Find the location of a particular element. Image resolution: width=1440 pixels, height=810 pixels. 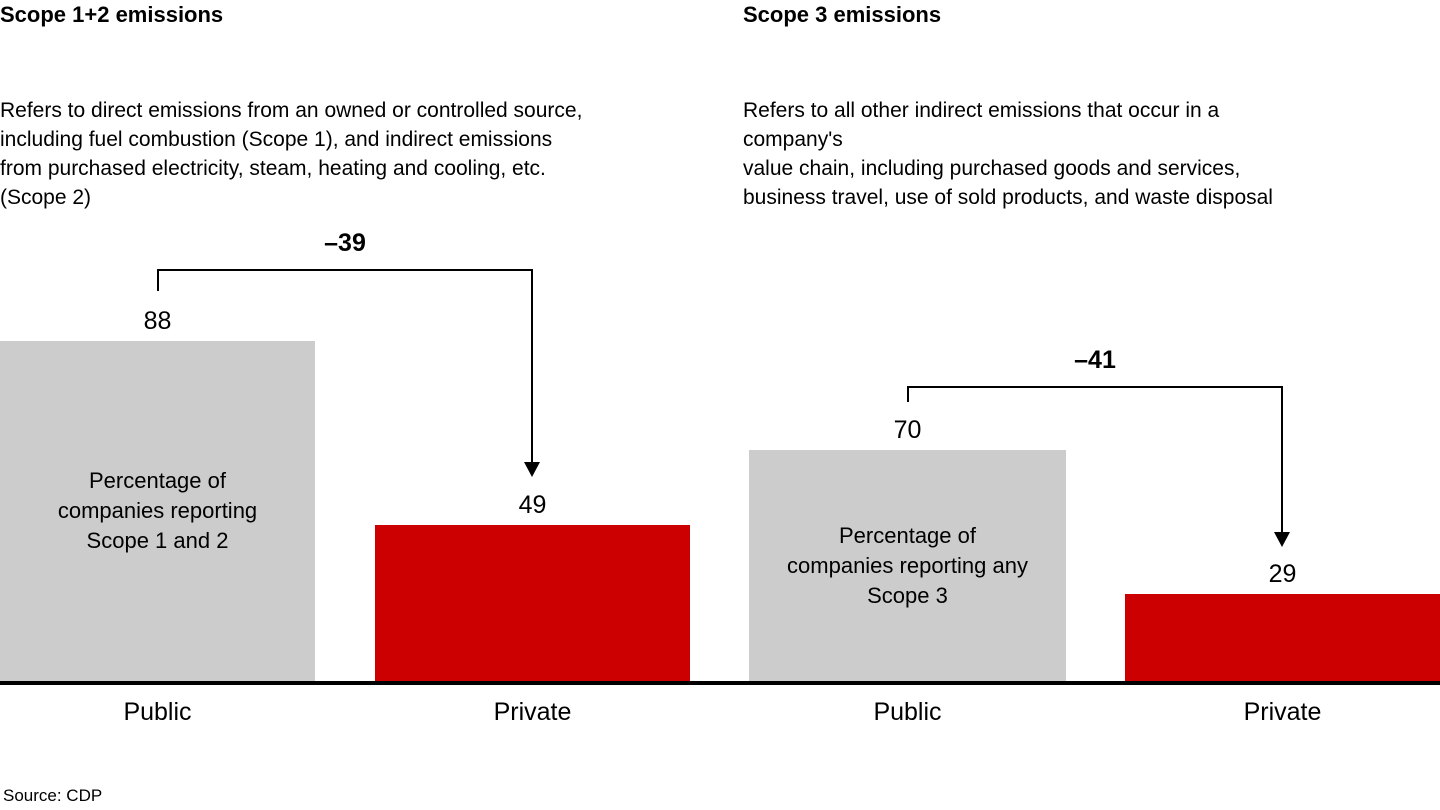

chart-title-scope-3: Scope 3 emissions is located at coordinates (842, 14).